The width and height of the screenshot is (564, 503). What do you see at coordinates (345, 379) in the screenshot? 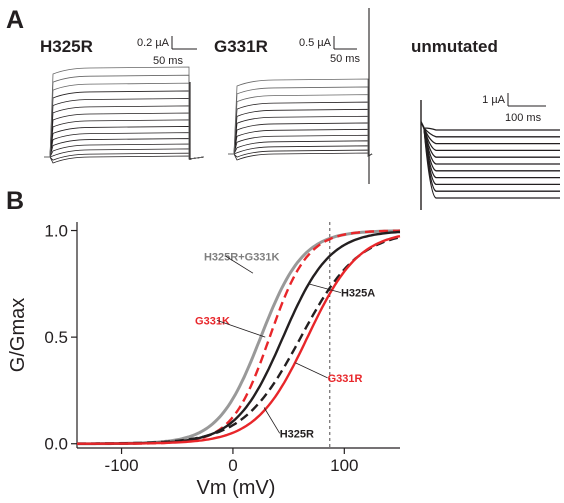
I see `curve-label-g331r: G331R` at bounding box center [345, 379].